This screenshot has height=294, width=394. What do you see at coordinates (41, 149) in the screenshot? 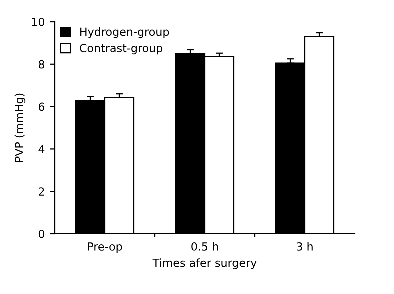
I see `y-tick-label: 4` at bounding box center [41, 149].